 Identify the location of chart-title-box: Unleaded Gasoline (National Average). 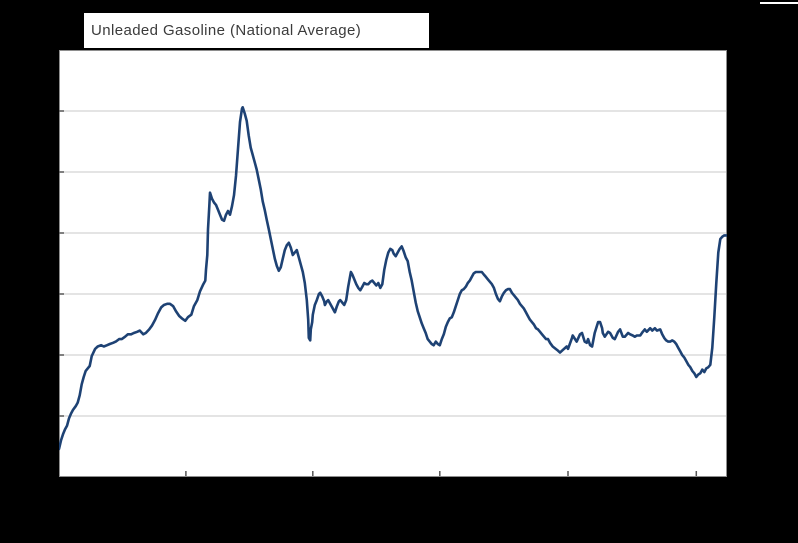
(256, 30).